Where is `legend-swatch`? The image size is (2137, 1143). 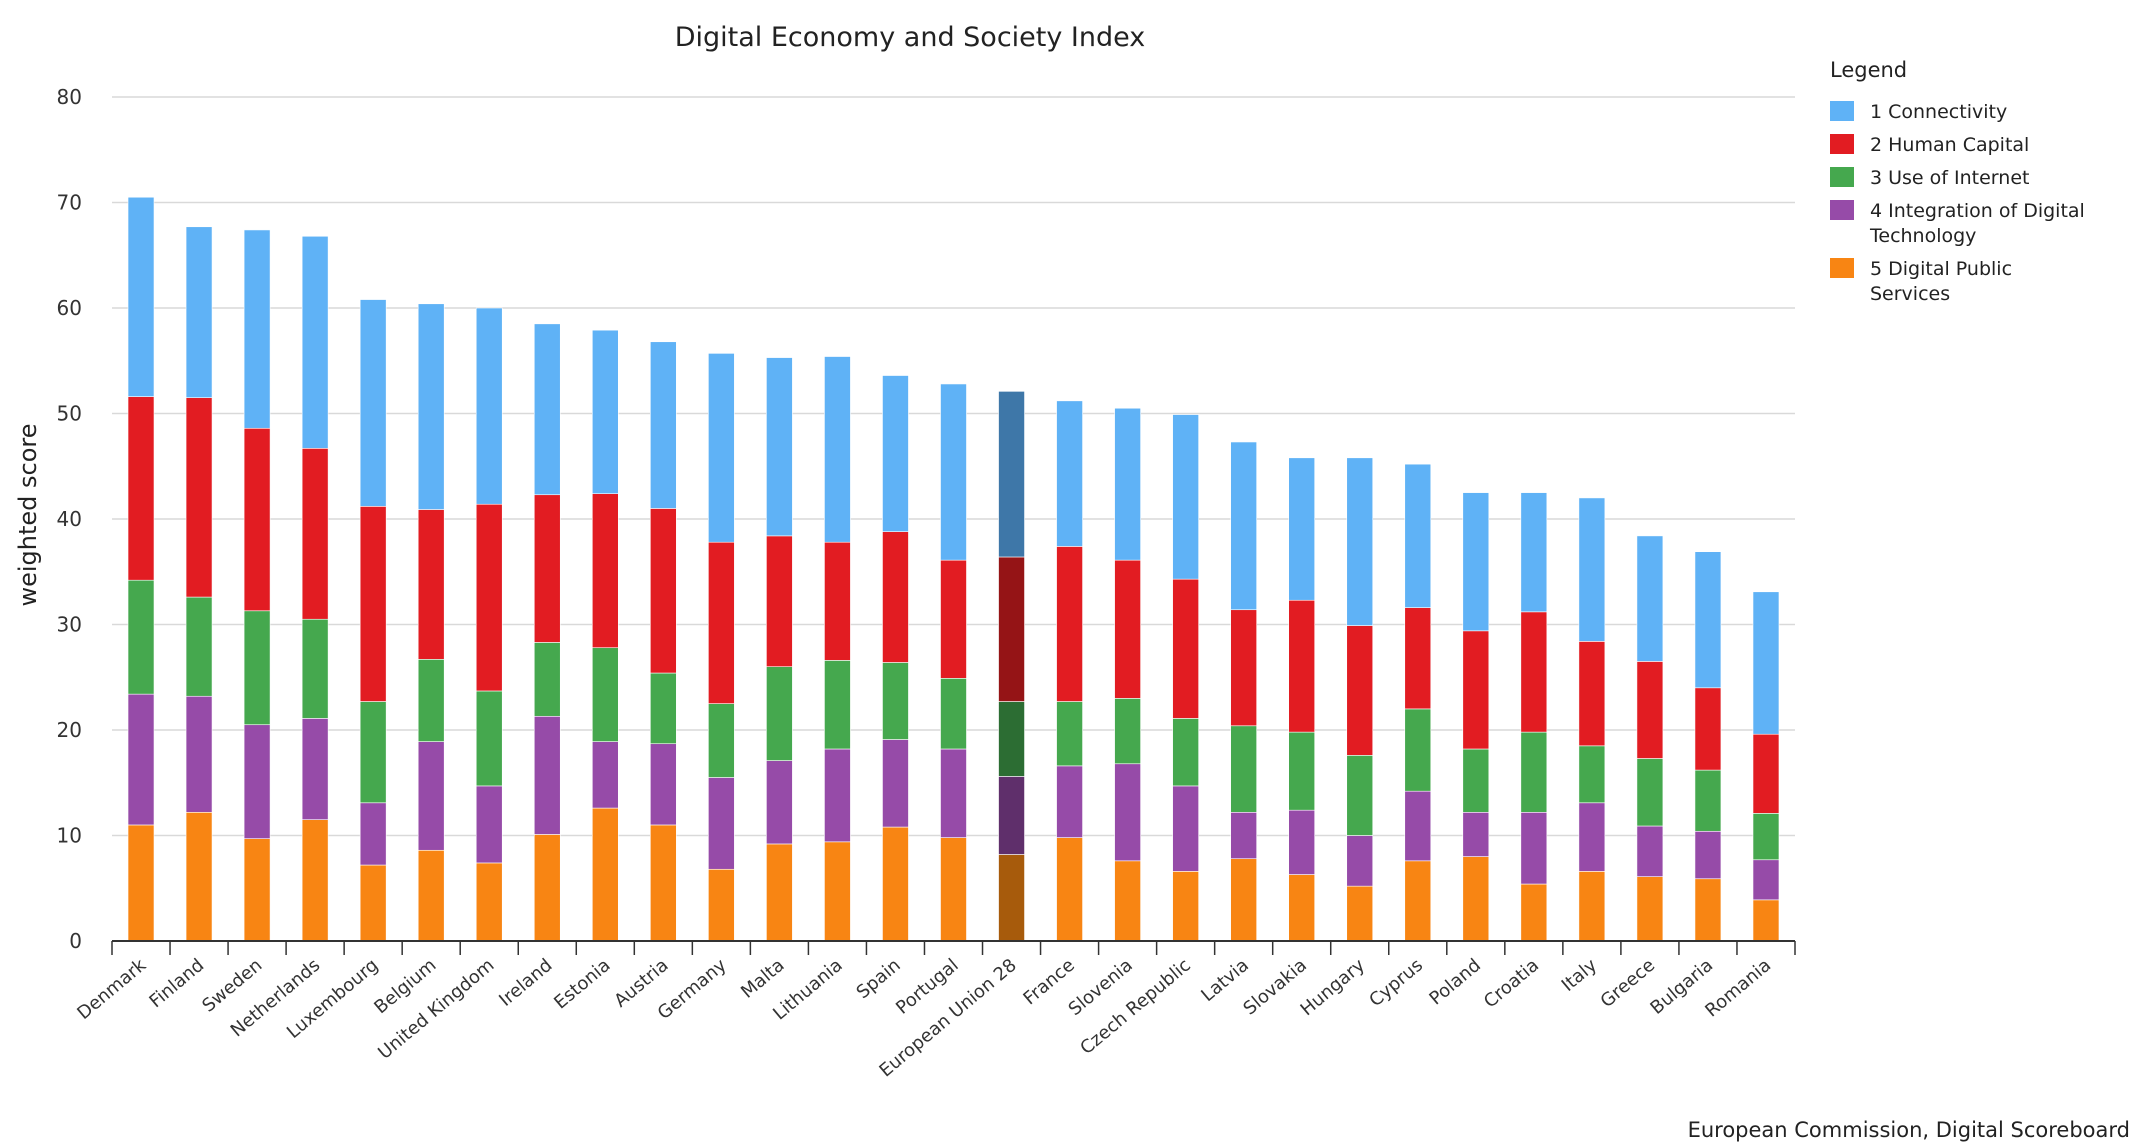 legend-swatch is located at coordinates (1842, 268).